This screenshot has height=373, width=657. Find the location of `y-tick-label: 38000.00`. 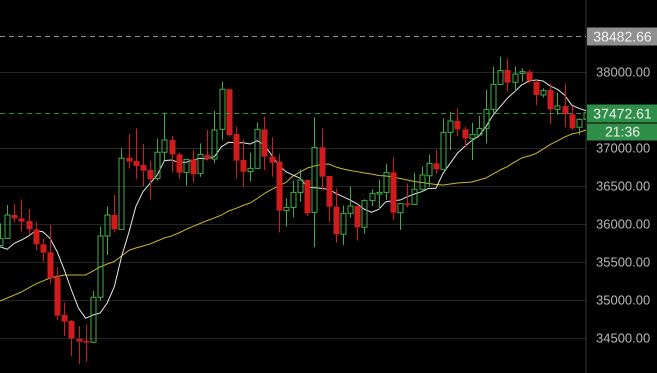

y-tick-label: 38000.00 is located at coordinates (623, 72).